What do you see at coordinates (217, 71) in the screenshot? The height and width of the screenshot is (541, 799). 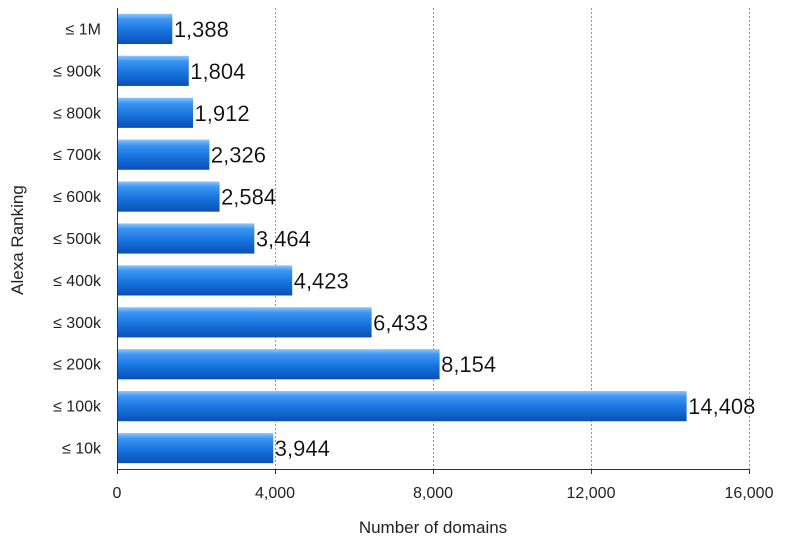 I see `data-label-1: 1,804` at bounding box center [217, 71].